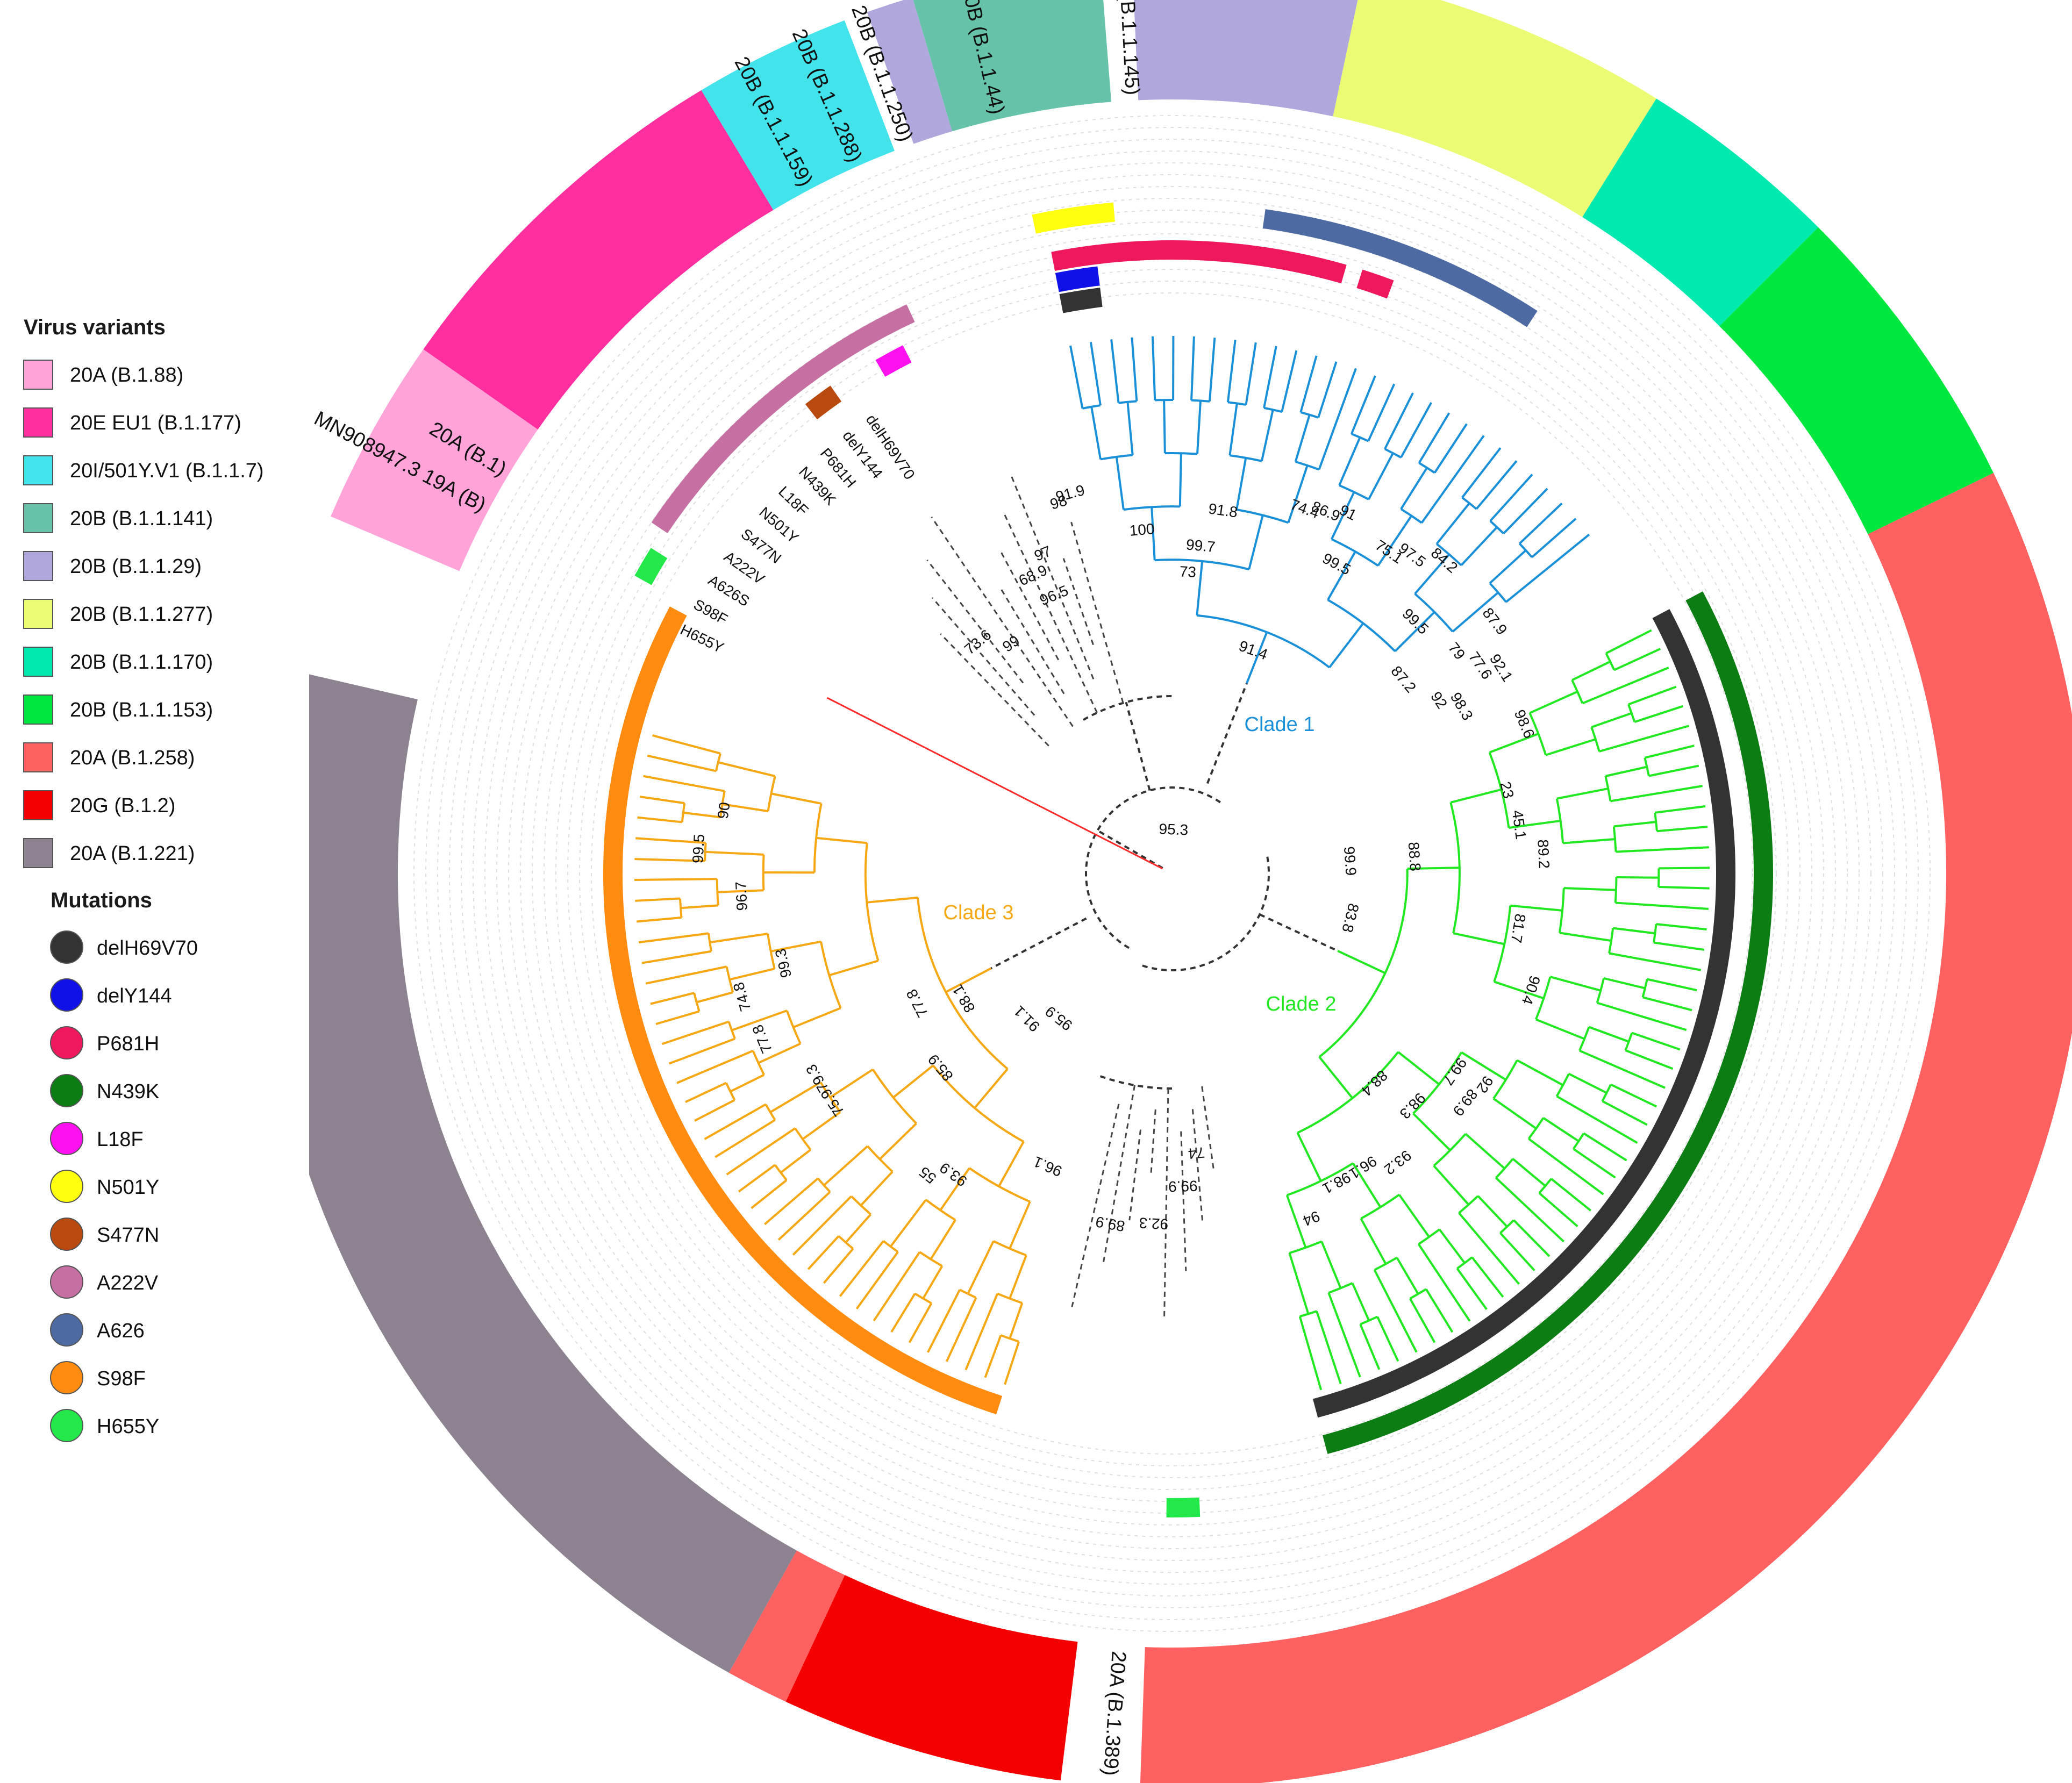  Describe the element at coordinates (1073, 218) in the screenshot. I see `mutation-arc-n501y` at that location.